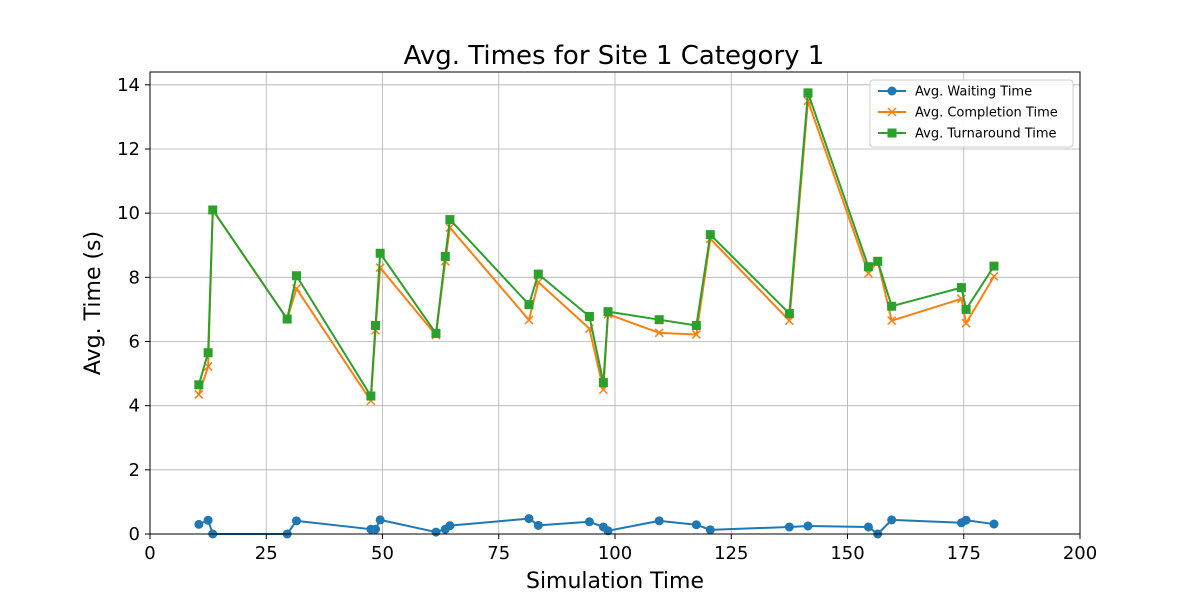  I want to click on x-tick-label: 50, so click(382, 553).